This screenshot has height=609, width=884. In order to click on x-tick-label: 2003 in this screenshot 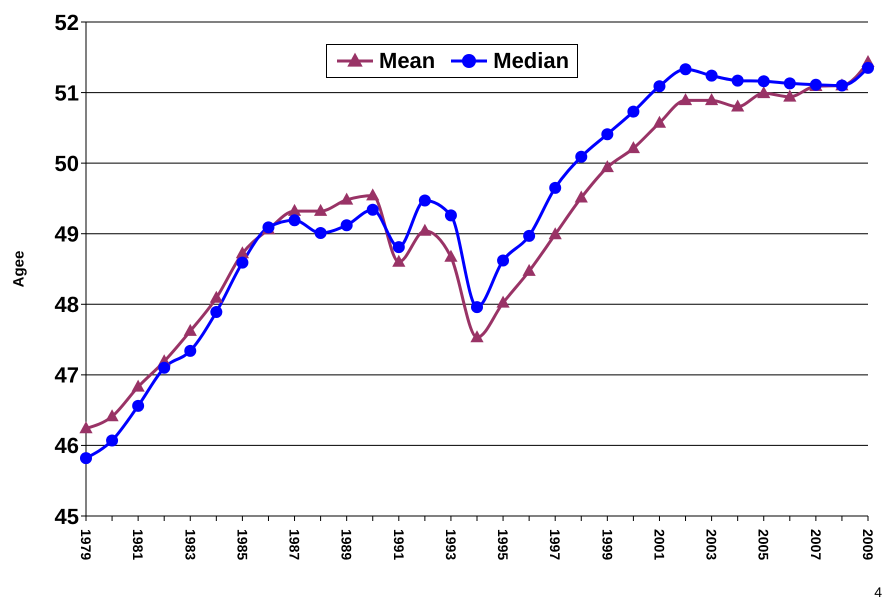, I will do `click(712, 544)`.